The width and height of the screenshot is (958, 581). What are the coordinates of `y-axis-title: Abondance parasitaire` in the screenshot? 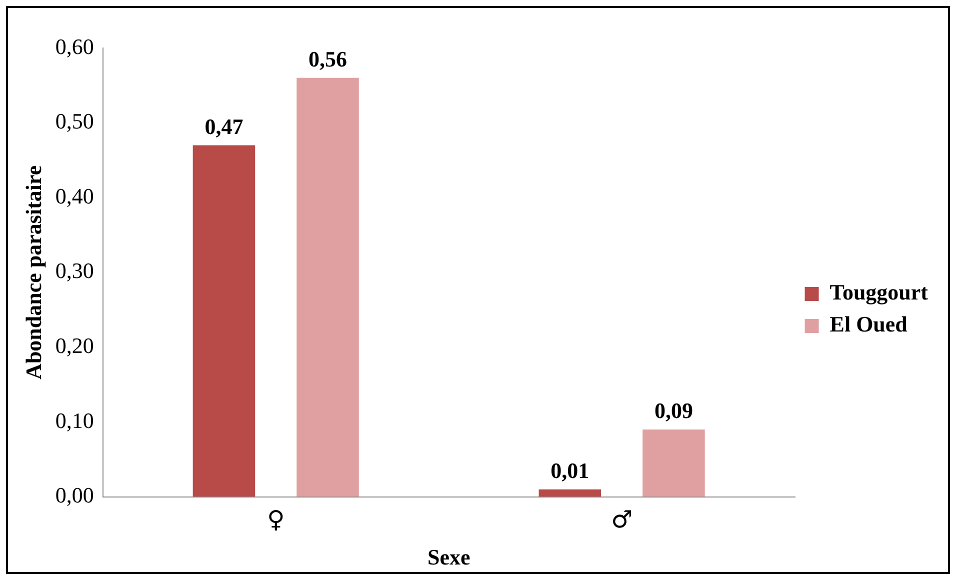 It's located at (33, 272).